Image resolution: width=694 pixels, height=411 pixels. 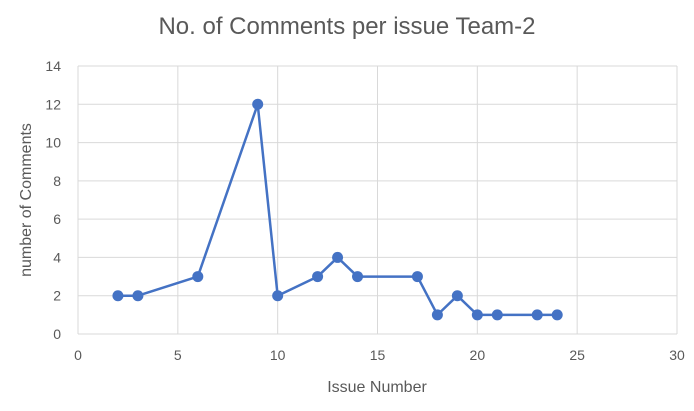 What do you see at coordinates (53, 143) in the screenshot?
I see `y-tick-label: 10` at bounding box center [53, 143].